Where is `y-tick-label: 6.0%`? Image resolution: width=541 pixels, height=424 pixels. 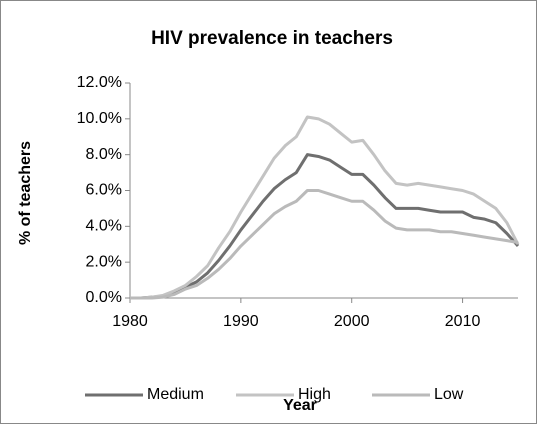 y-tick-label: 6.0% is located at coordinates (104, 190).